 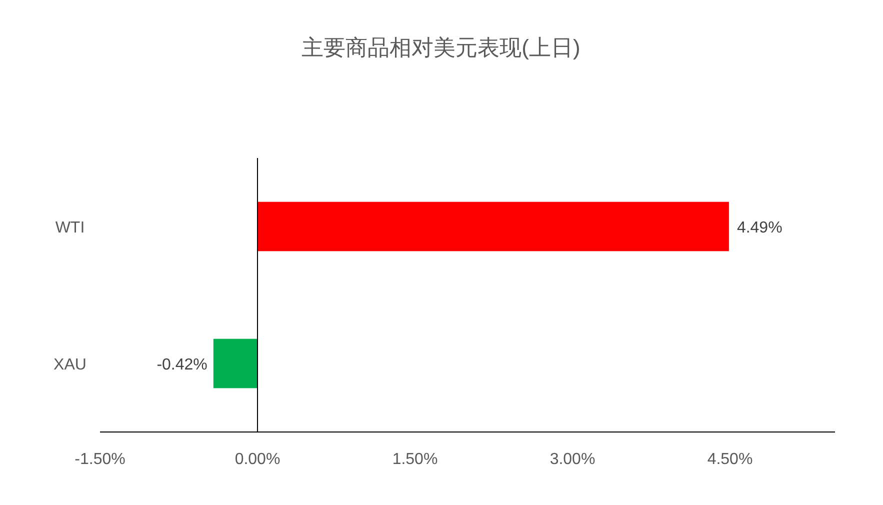 What do you see at coordinates (70, 228) in the screenshot?
I see `y-tick-label: WTI` at bounding box center [70, 228].